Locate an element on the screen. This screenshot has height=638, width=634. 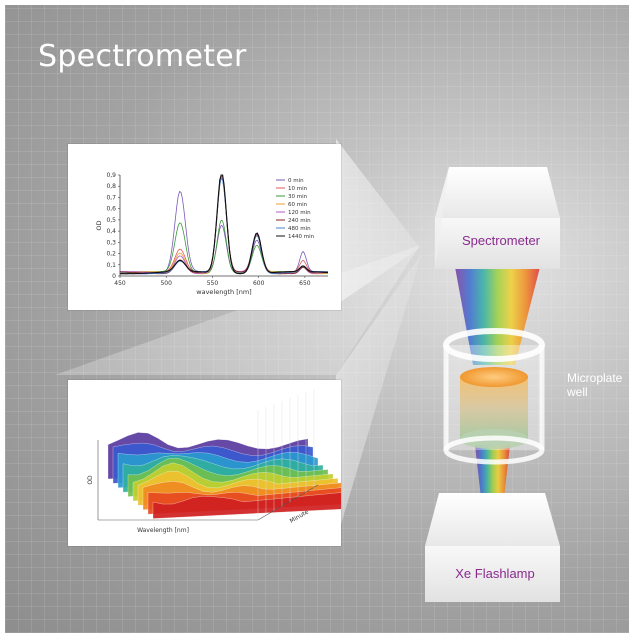
legend-entry: 1440 min is located at coordinates (301, 237).